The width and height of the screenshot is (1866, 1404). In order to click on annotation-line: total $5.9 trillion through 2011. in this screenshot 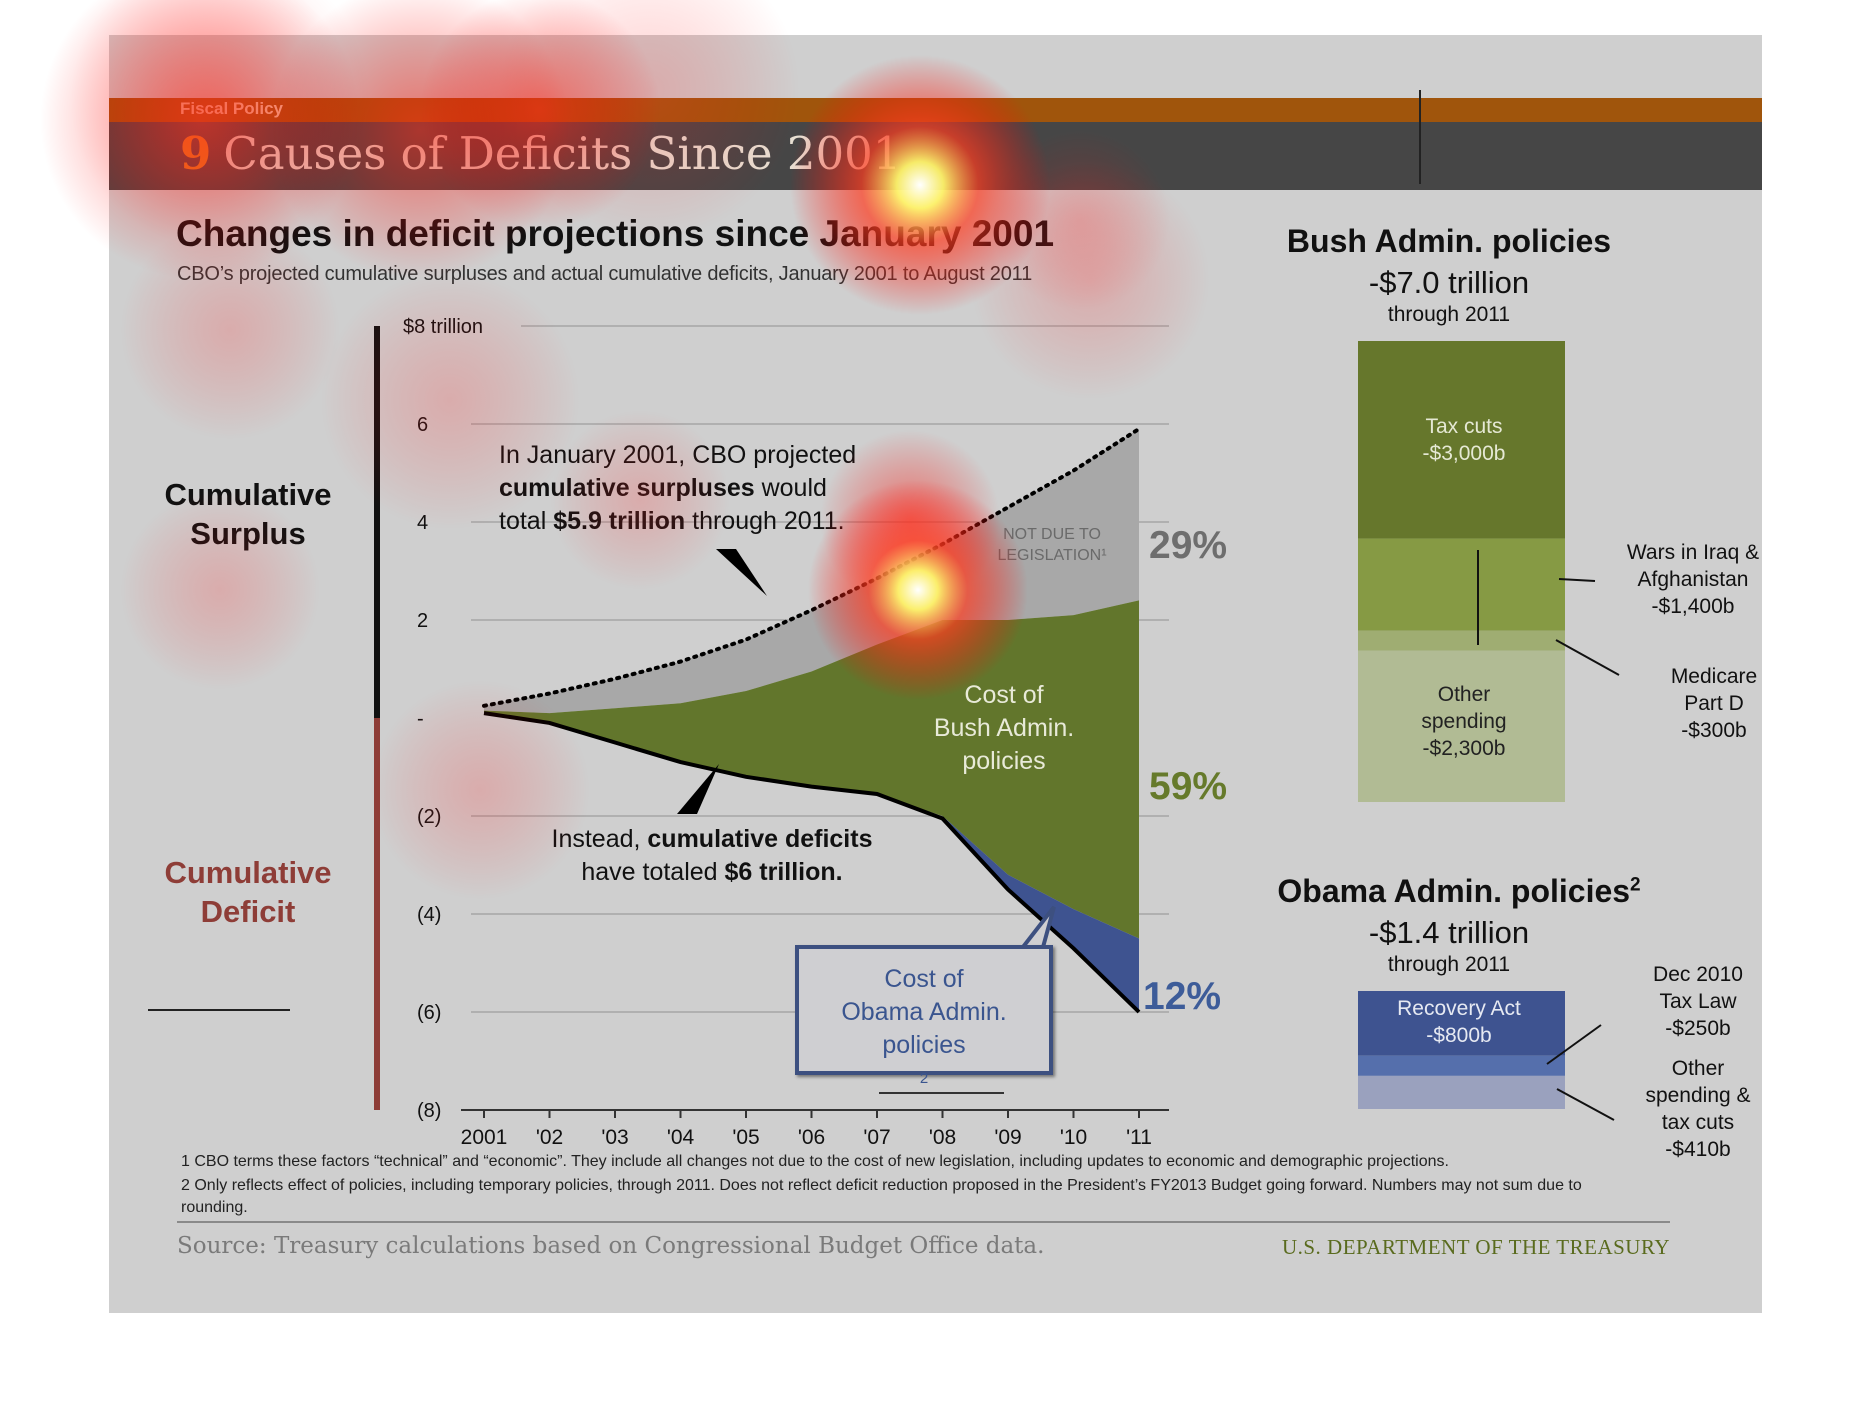, I will do `click(724, 521)`.